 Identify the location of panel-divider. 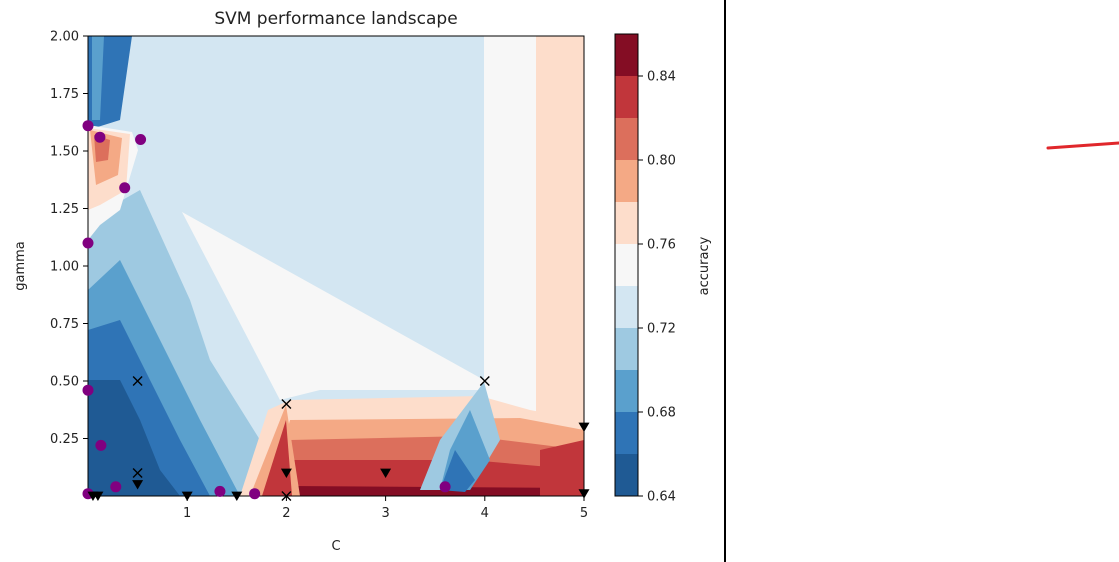
(725, 281).